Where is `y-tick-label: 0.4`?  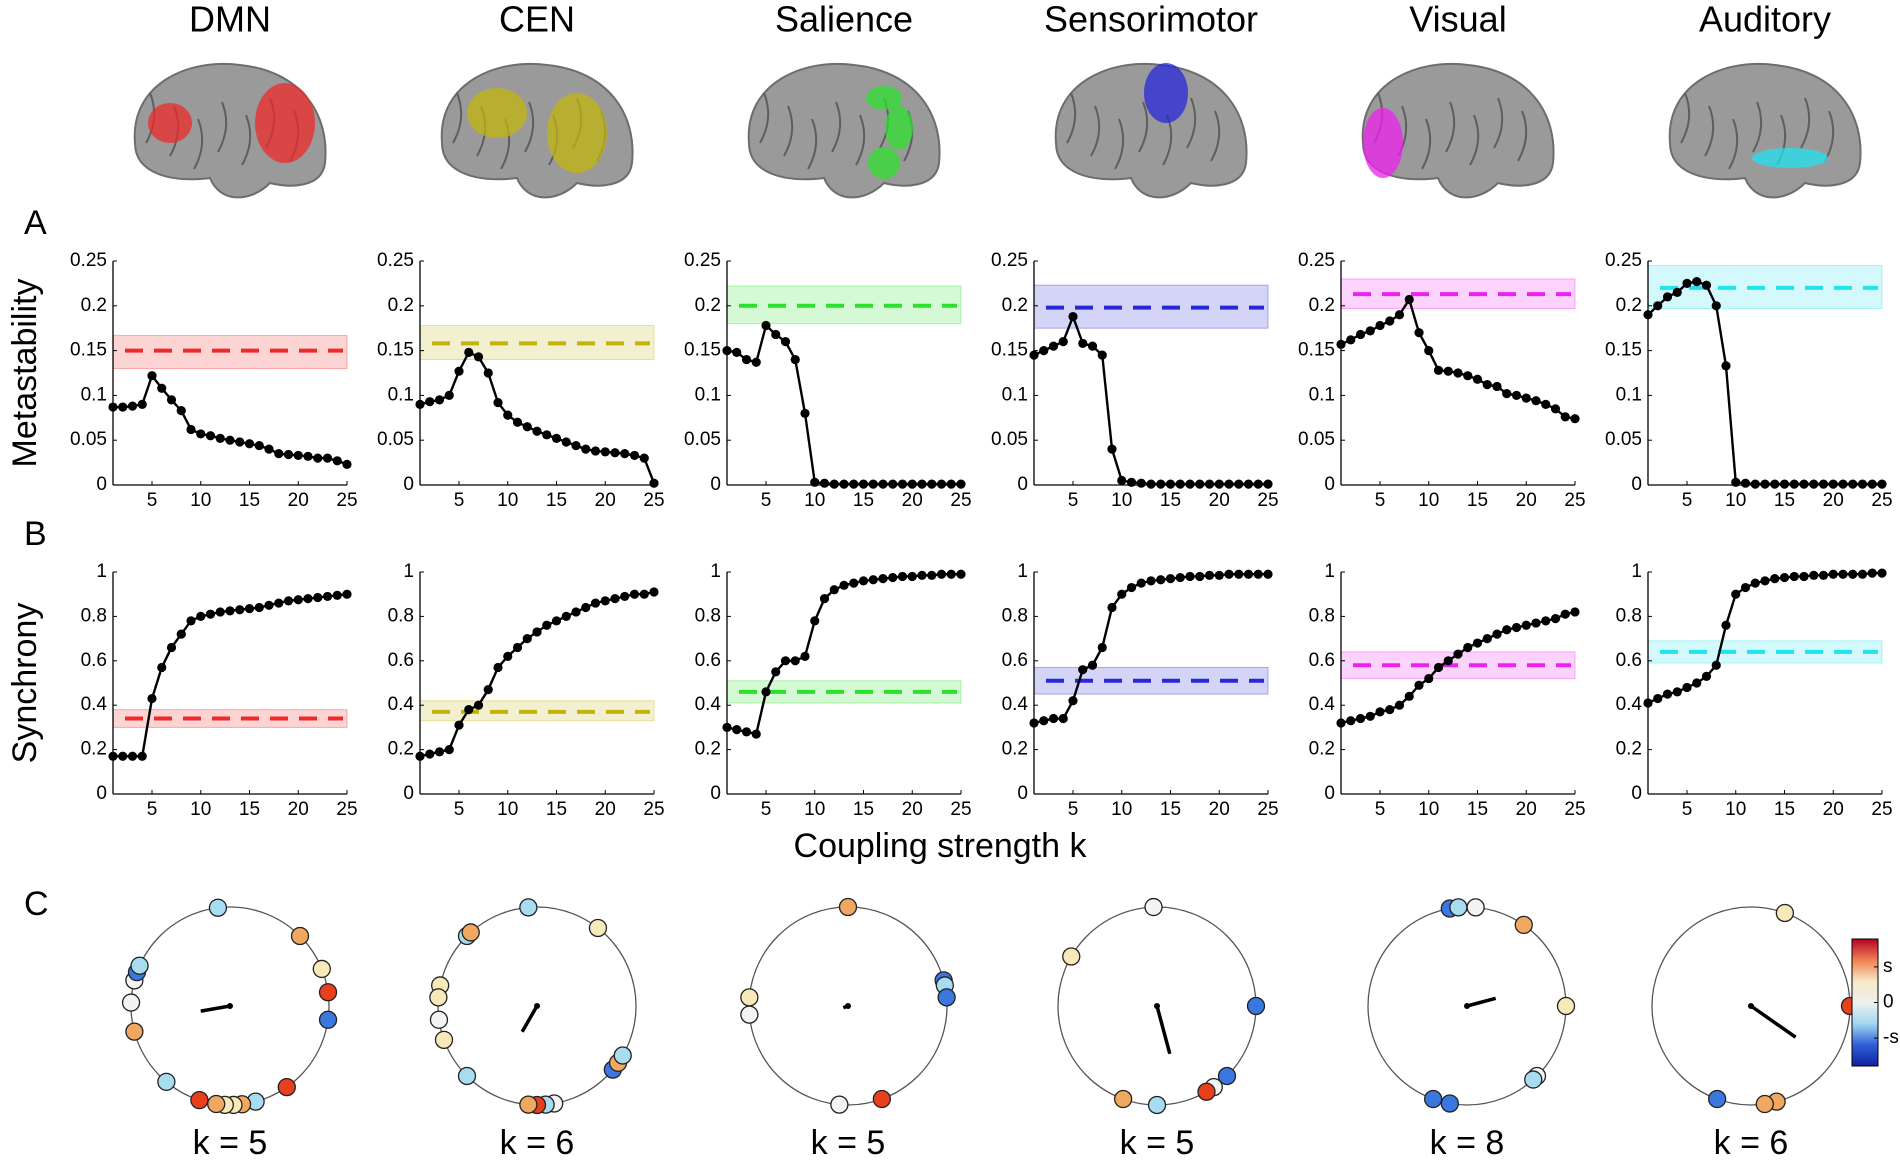
y-tick-label: 0.4 is located at coordinates (1015, 704).